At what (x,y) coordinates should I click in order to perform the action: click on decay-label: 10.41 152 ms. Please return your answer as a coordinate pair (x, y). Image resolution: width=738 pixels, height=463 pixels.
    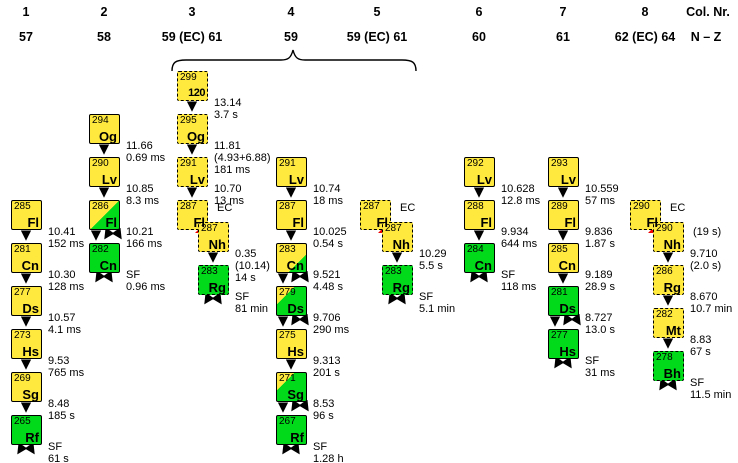
    Looking at the image, I should click on (66, 238).